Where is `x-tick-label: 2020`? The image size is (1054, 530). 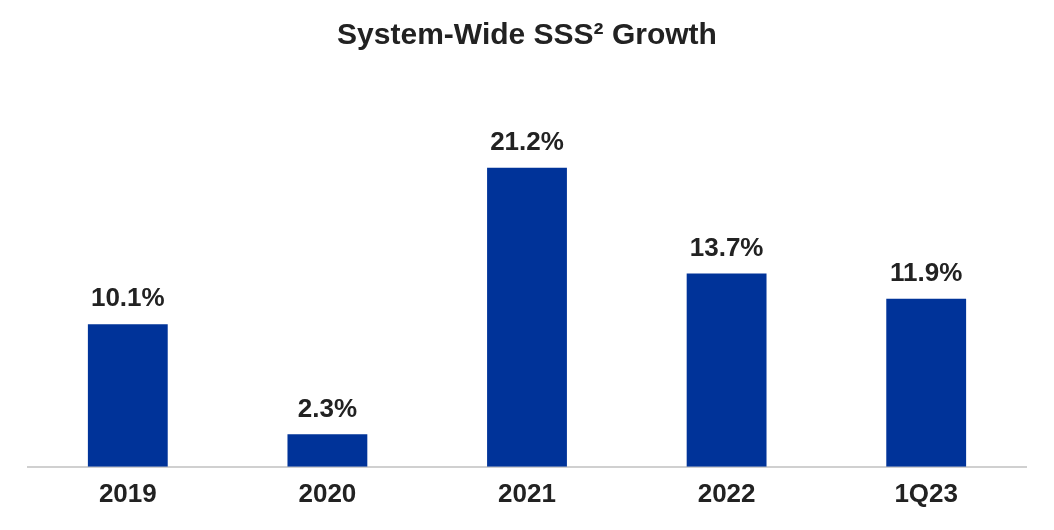
x-tick-label: 2020 is located at coordinates (327, 492).